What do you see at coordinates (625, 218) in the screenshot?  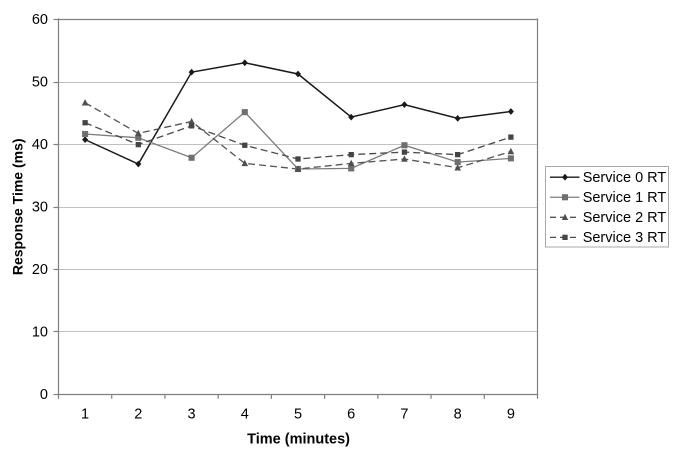 I see `svg-text: Service 2 RT` at bounding box center [625, 218].